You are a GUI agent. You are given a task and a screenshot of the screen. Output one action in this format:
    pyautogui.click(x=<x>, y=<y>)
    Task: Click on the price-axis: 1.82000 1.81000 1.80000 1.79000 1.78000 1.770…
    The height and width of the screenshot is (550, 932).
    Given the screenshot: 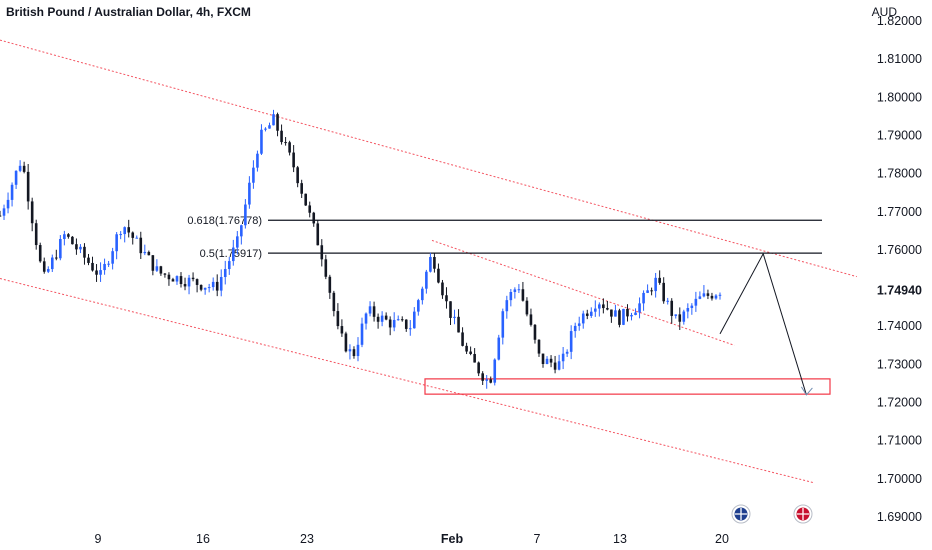 What is the action you would take?
    pyautogui.click(x=899, y=269)
    